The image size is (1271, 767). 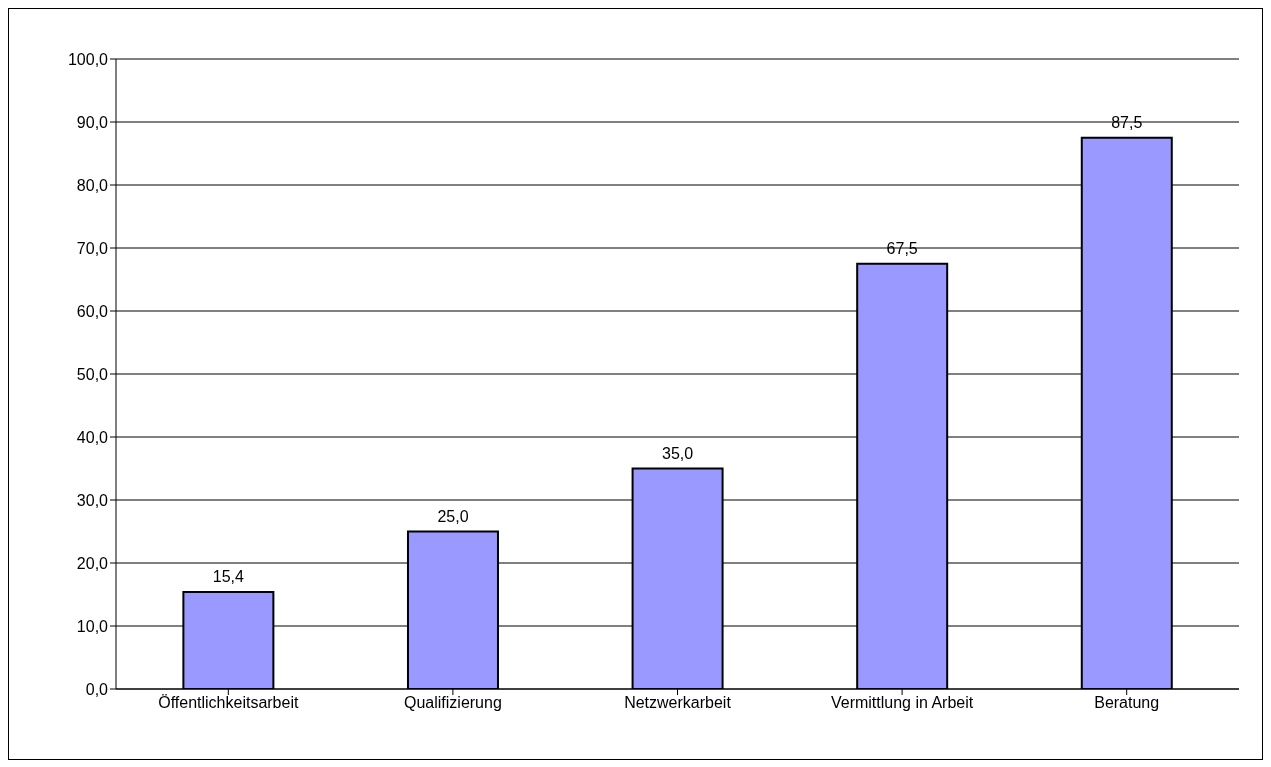 I want to click on x-tick-label: Netzwerkarbeit, so click(x=678, y=703).